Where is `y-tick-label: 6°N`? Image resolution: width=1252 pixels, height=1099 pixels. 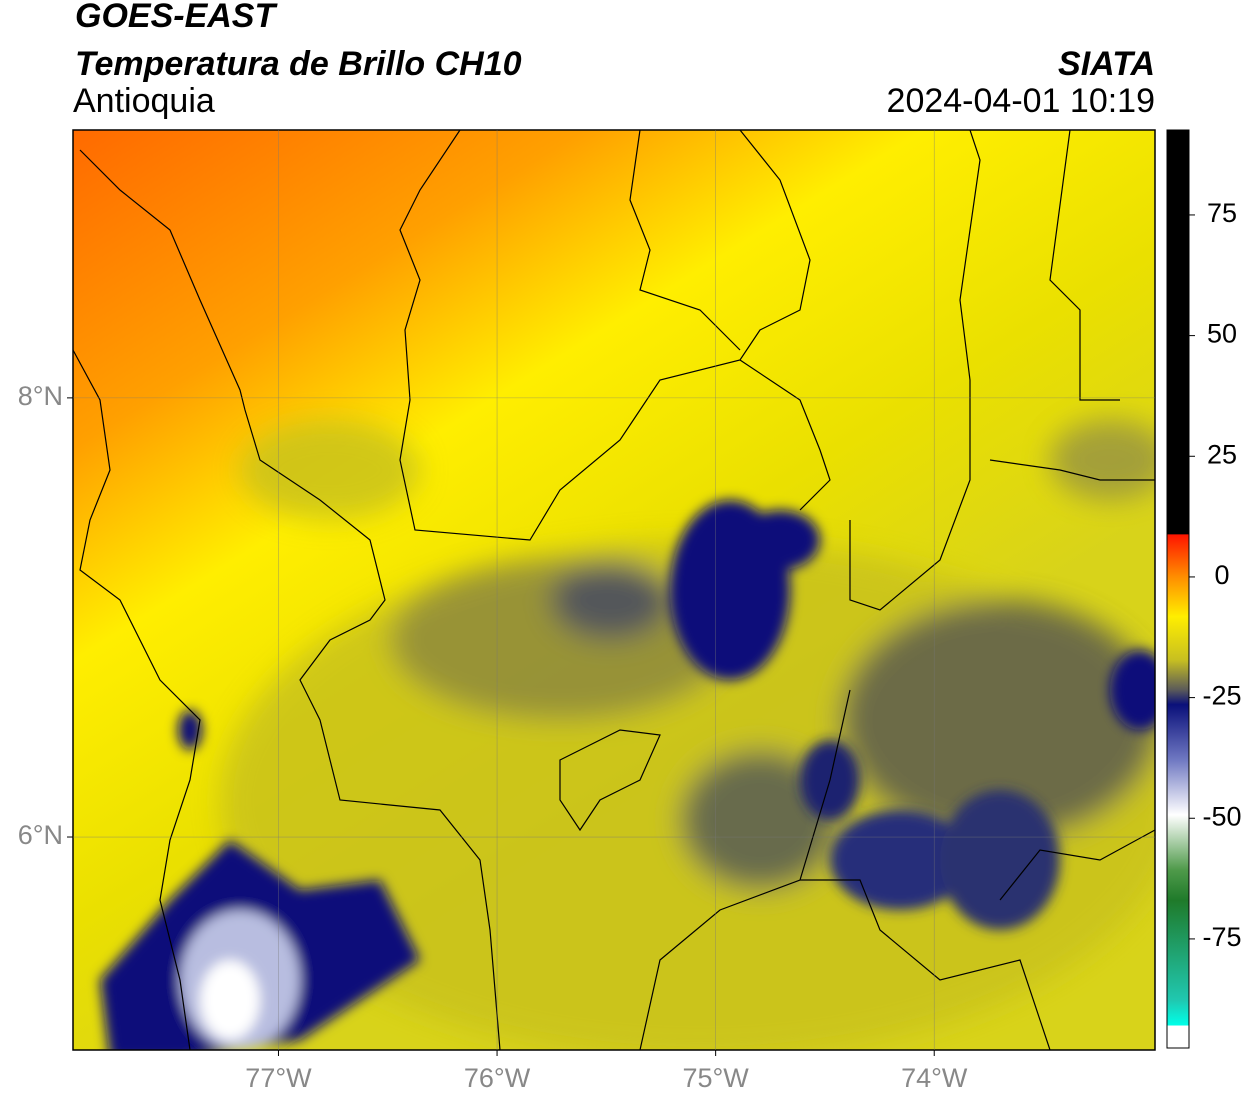
y-tick-label: 6°N is located at coordinates (40, 835).